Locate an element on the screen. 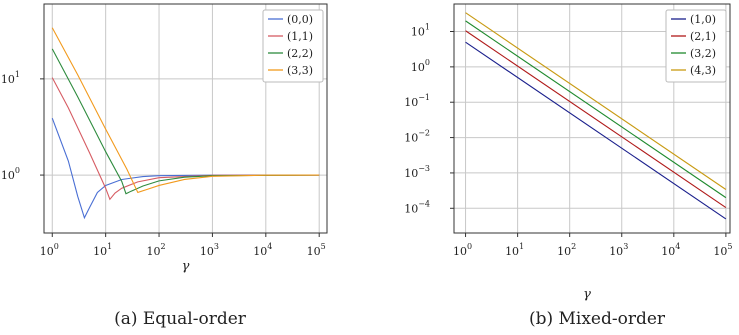 This screenshot has width=739, height=335. figure-caption: (a) Equal-order is located at coordinates (180, 319).